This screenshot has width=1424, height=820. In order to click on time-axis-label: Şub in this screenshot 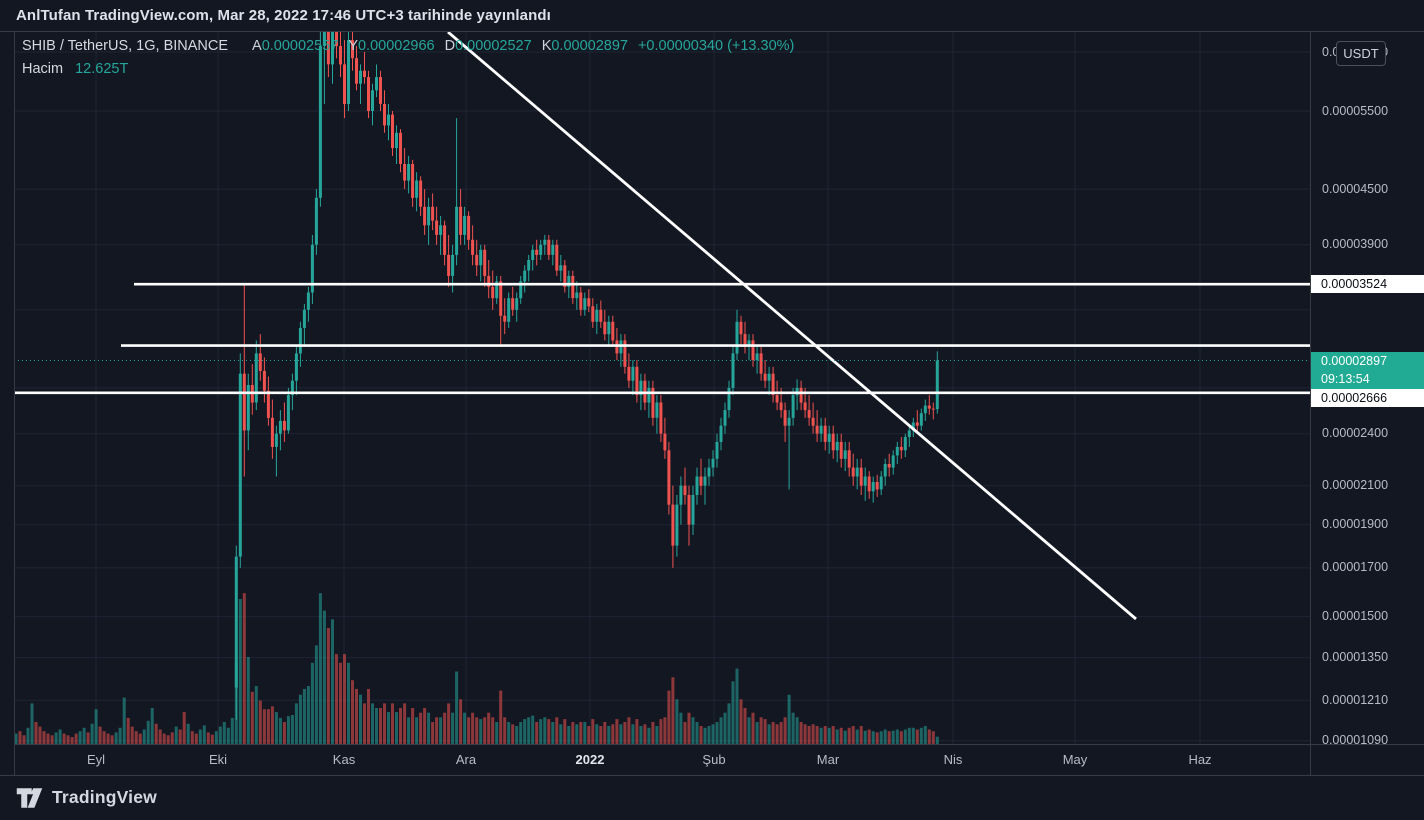, I will do `click(714, 759)`.